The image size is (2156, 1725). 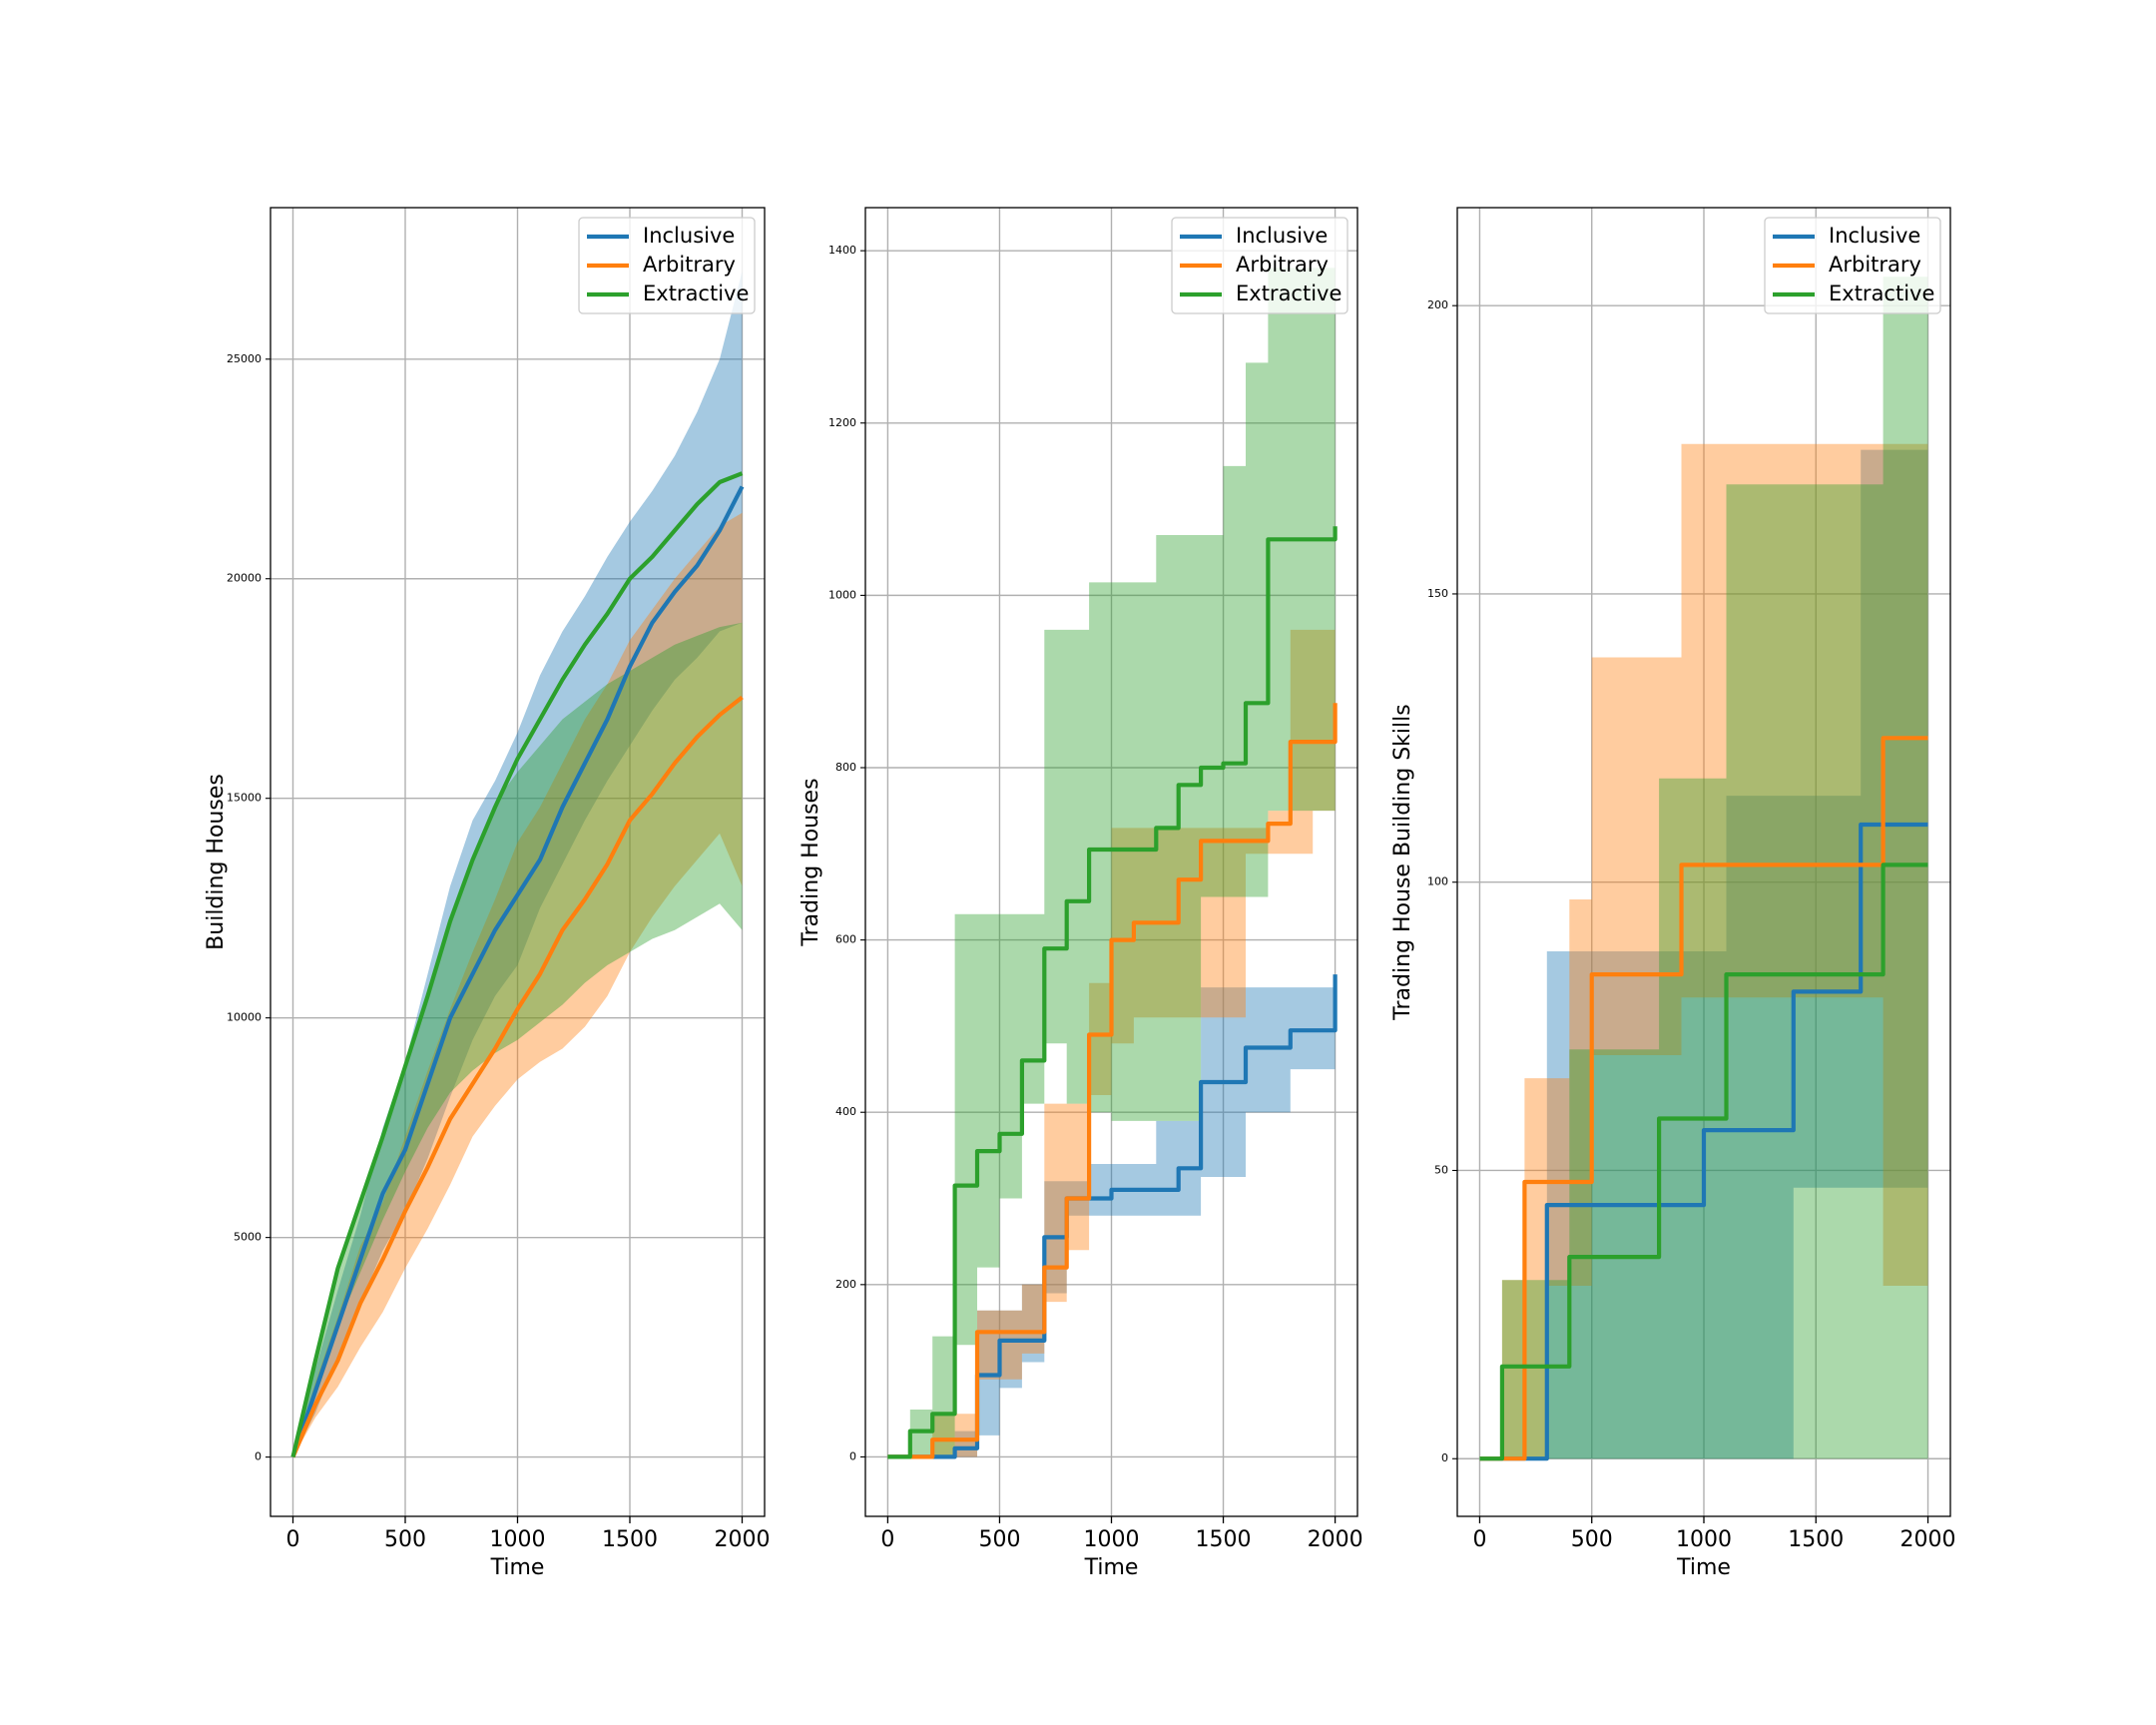 What do you see at coordinates (1402, 862) in the screenshot?
I see `y-axis-label: Trading House Building Skills` at bounding box center [1402, 862].